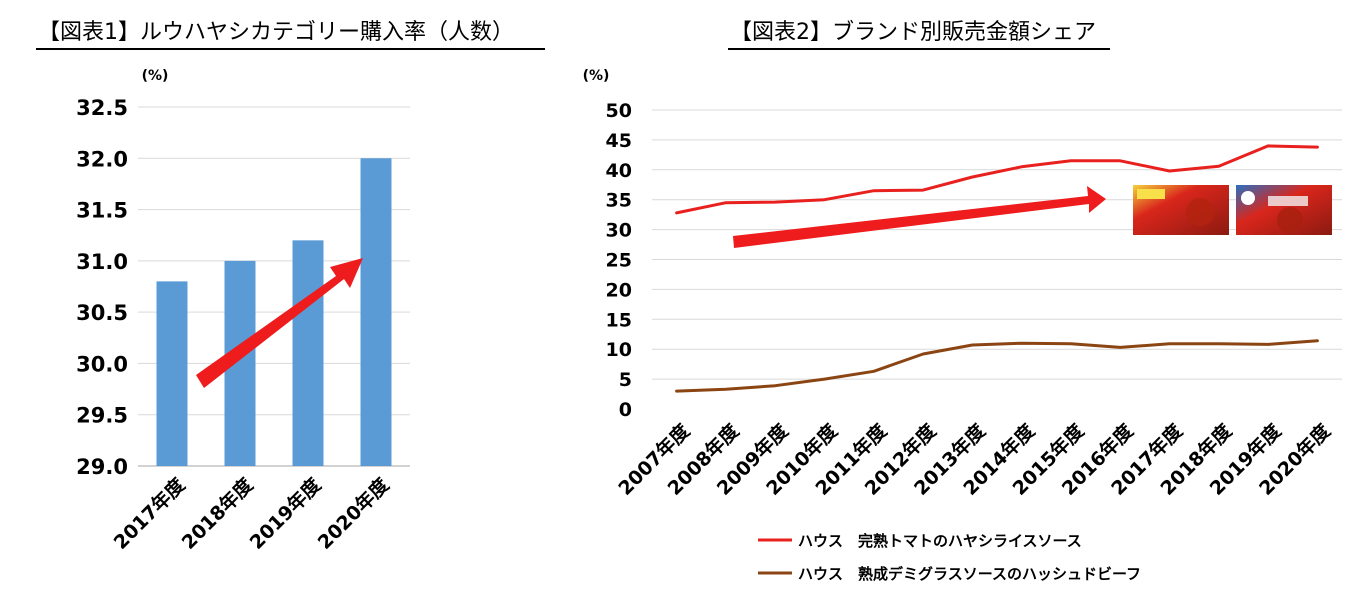 The height and width of the screenshot is (606, 1358). Describe the element at coordinates (596, 76) in the screenshot. I see `chart2-ylabel: (%)` at that location.